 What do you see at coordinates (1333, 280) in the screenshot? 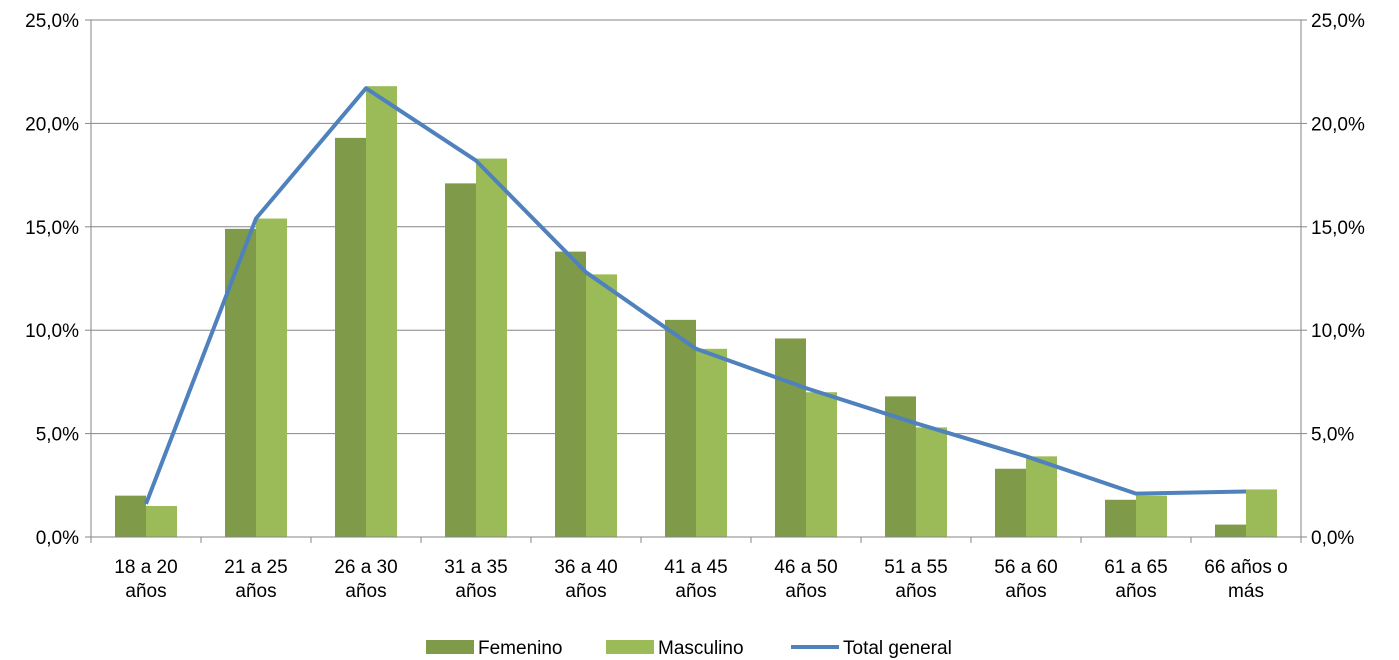
I see `y-axis-right: 0,0% 5,0% 10,0% 15,0% 20,0% 25,0%` at bounding box center [1333, 280].